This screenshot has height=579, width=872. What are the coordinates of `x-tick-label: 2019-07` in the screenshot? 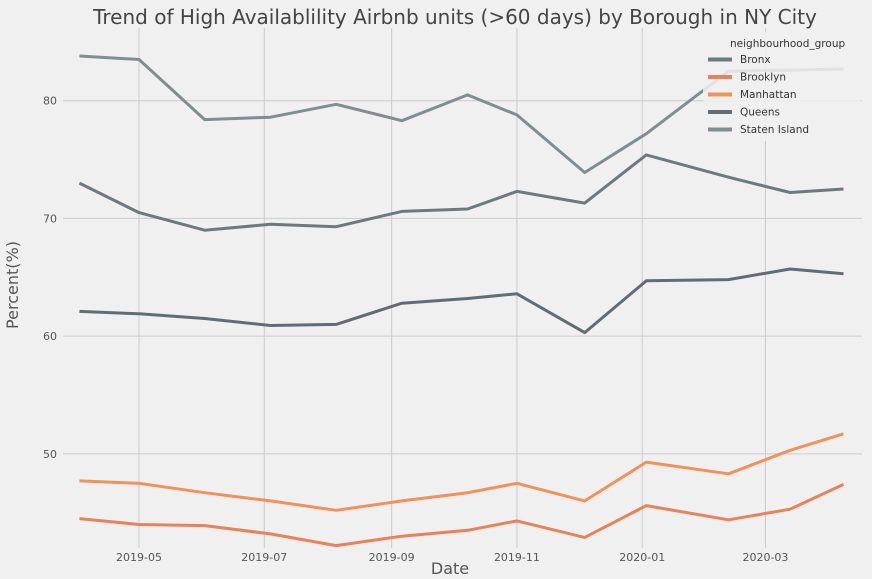 It's located at (264, 557).